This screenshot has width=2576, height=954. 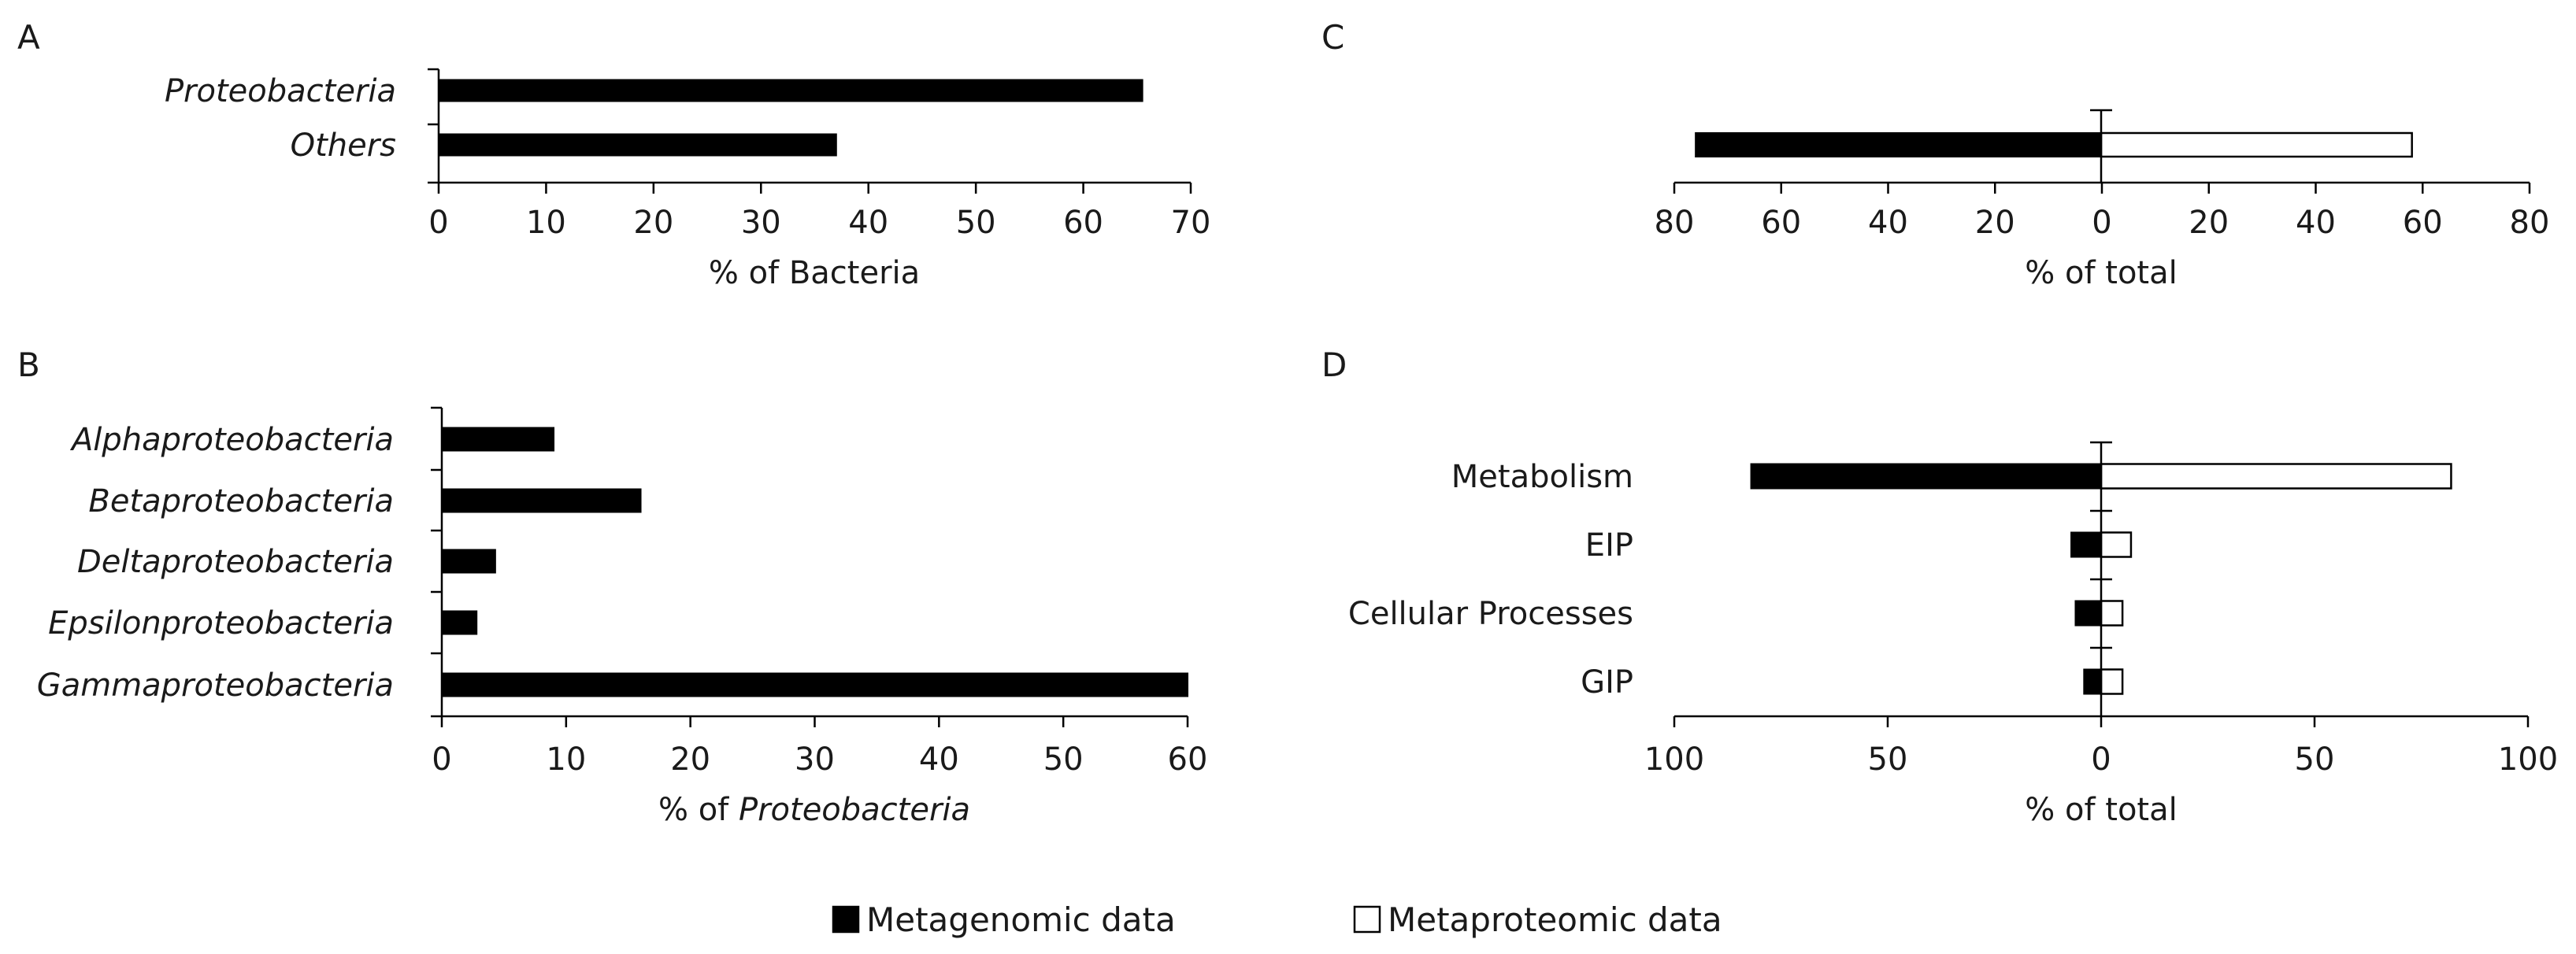 I want to click on panel-c-bar-metagenomic, so click(x=1898, y=144).